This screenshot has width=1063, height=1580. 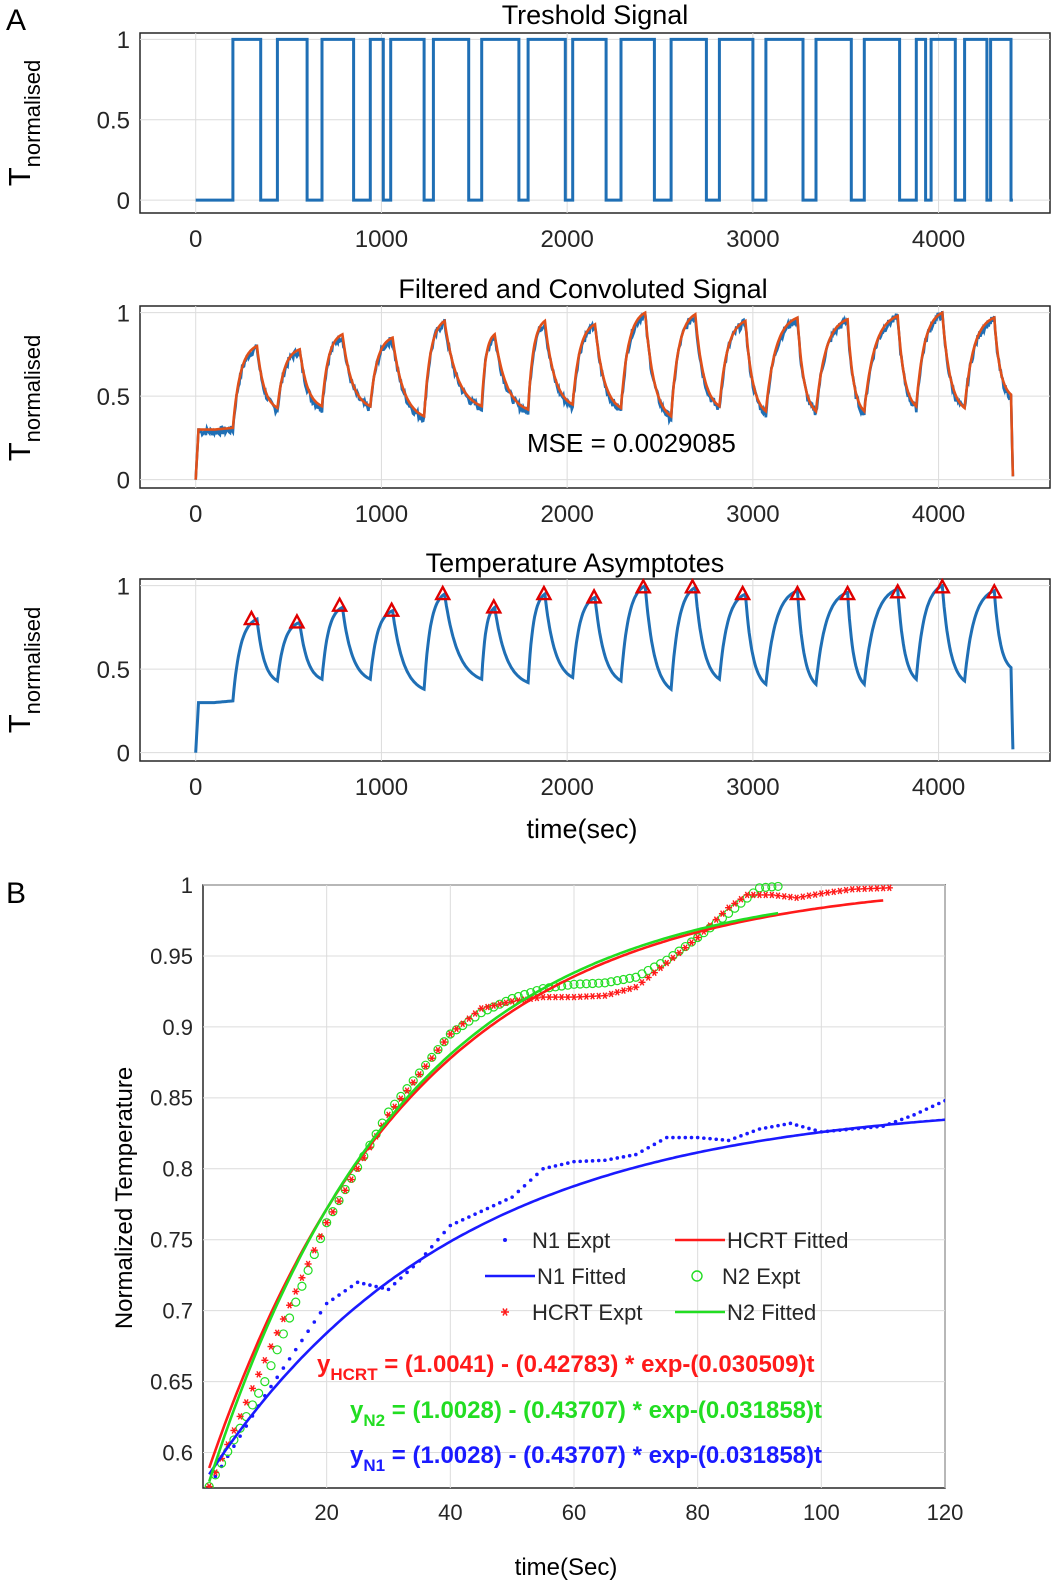 What do you see at coordinates (171, 1240) in the screenshot?
I see `y-tick-label: 0.75` at bounding box center [171, 1240].